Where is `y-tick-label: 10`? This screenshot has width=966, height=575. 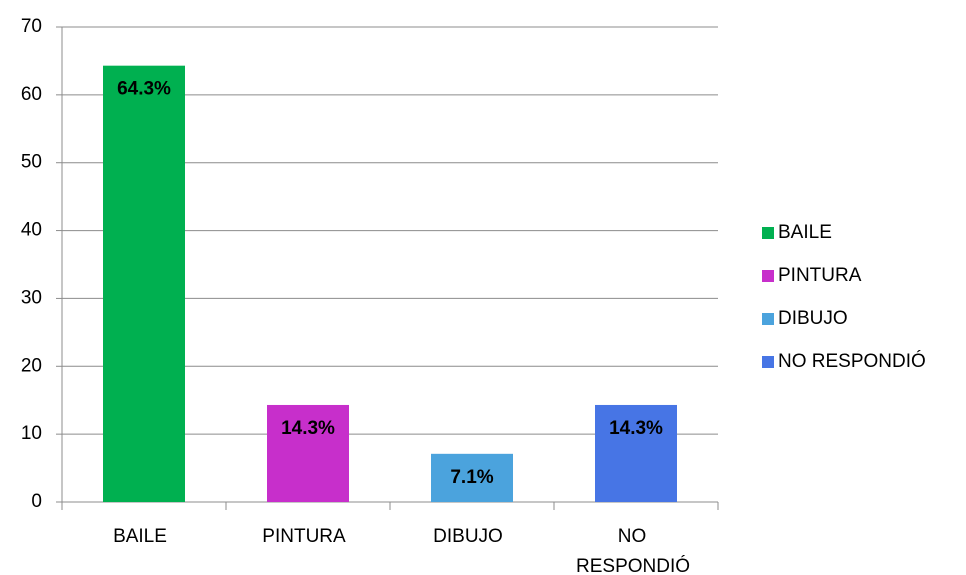 y-tick-label: 10 is located at coordinates (31, 433).